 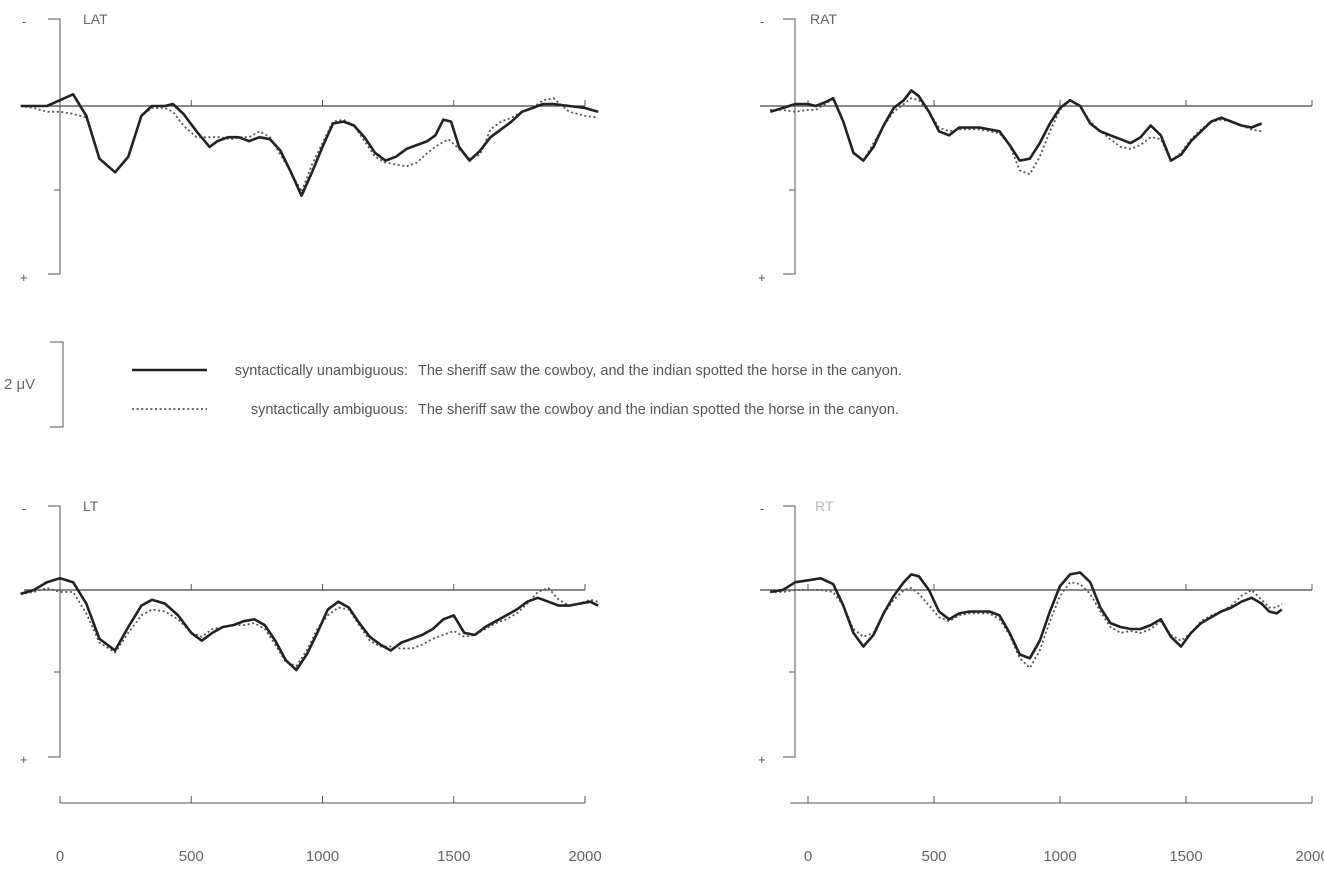 I want to click on panel-lat-ambiguous-line, so click(x=309, y=145).